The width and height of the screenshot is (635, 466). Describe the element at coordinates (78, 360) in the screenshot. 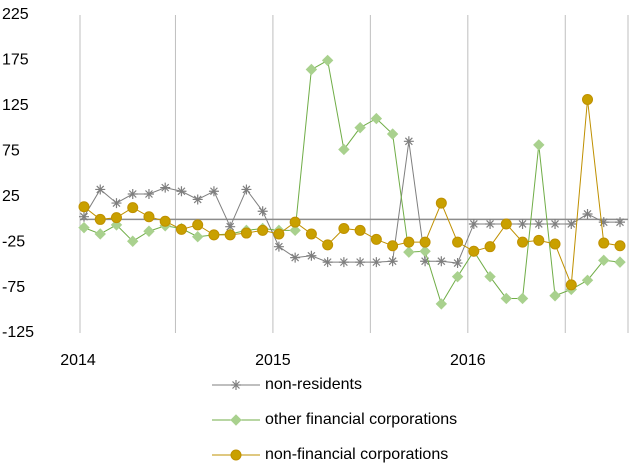

I see `x-tick-label: 2014` at that location.